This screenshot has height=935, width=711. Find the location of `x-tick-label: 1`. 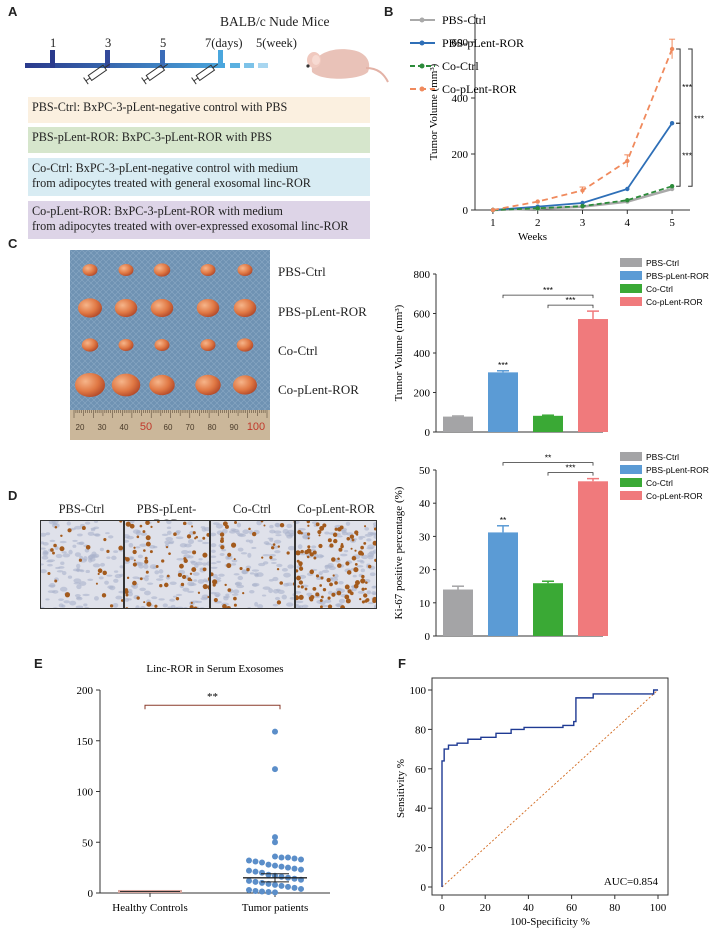

x-tick-label: 1 is located at coordinates (493, 223).